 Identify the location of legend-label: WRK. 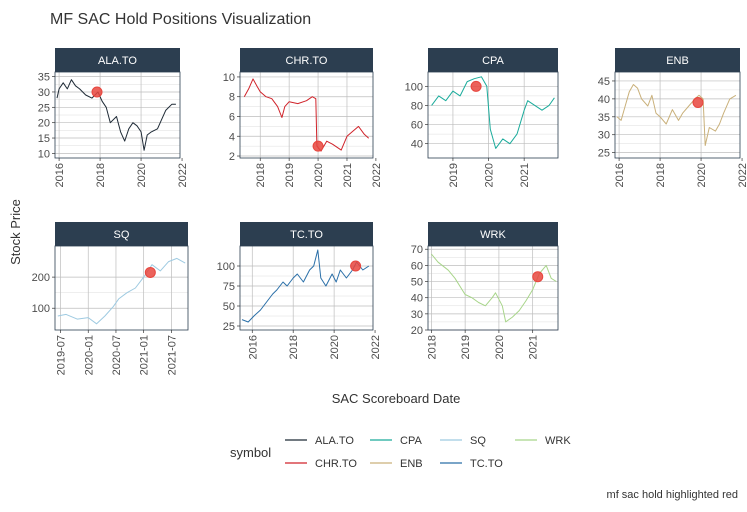
(558, 441).